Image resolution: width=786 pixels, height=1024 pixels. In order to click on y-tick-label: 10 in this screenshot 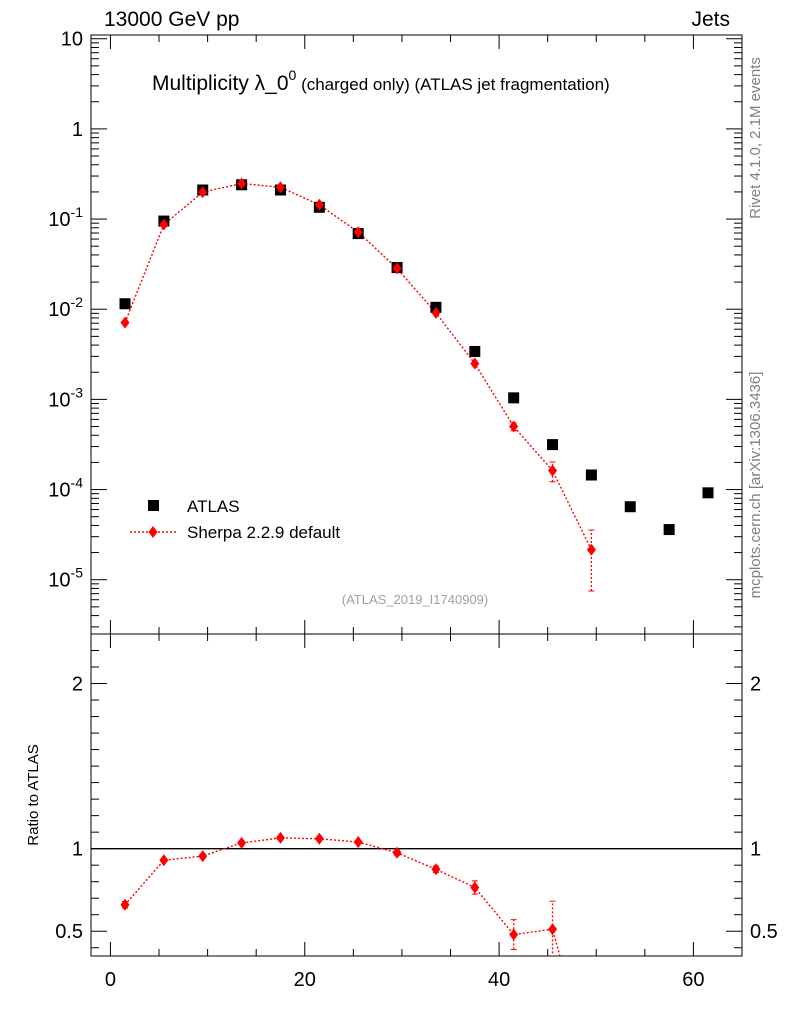, I will do `click(72, 40)`.